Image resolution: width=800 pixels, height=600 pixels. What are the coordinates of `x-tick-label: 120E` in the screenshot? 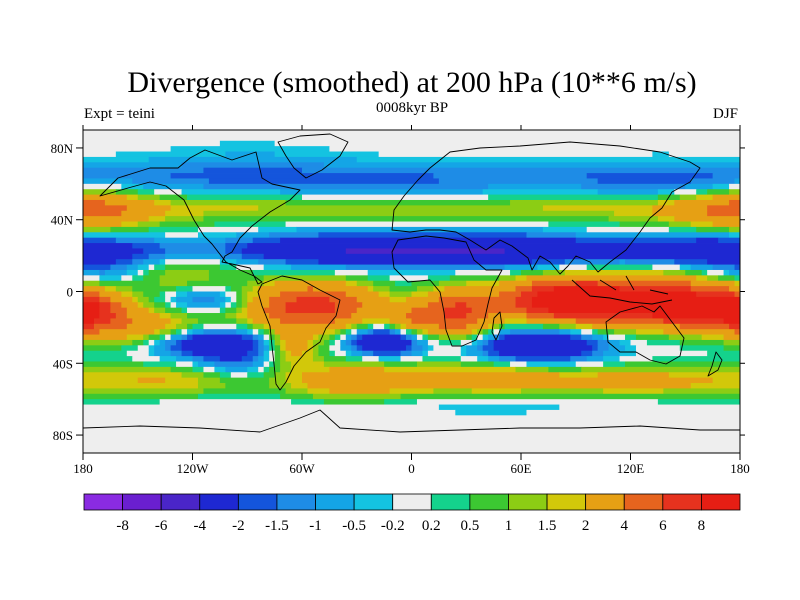 It's located at (631, 468).